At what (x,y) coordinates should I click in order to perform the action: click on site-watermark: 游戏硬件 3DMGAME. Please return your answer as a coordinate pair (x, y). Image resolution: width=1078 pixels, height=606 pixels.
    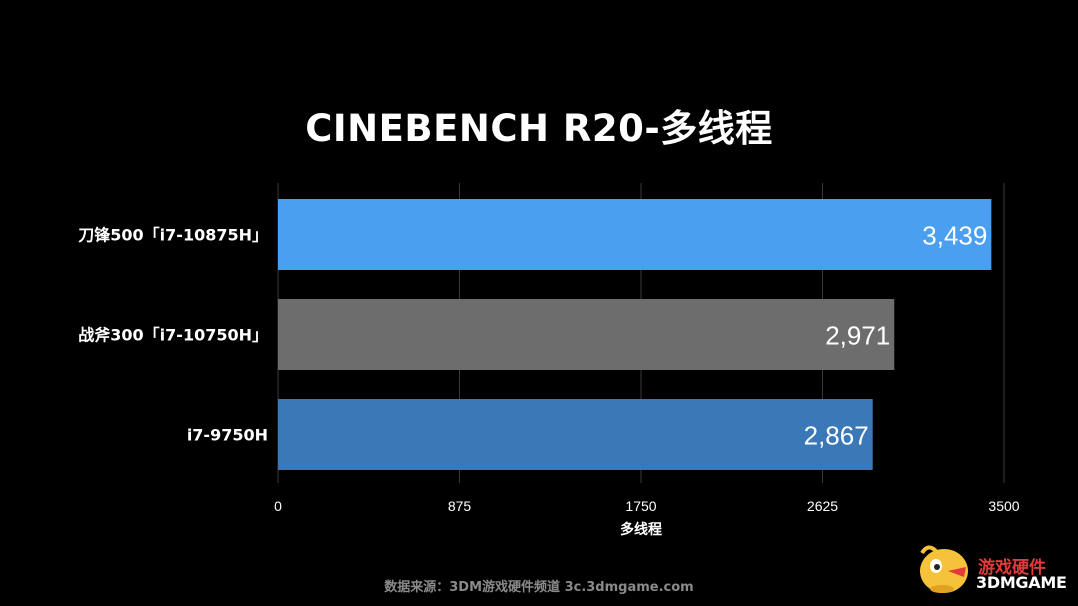
    Looking at the image, I should click on (990, 570).